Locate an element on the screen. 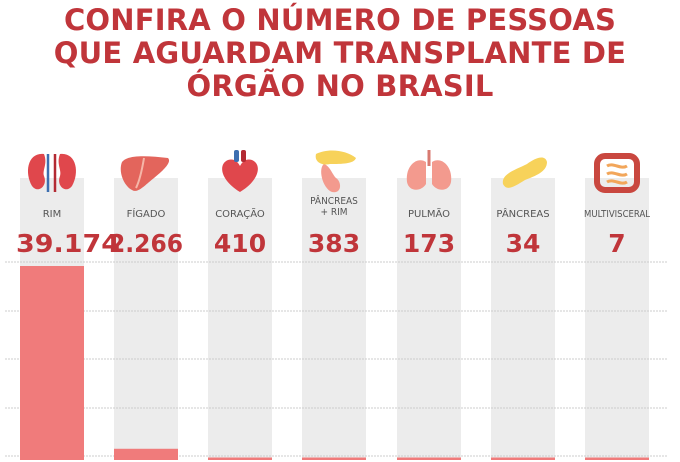  kidney-shape is located at coordinates (331, 178).